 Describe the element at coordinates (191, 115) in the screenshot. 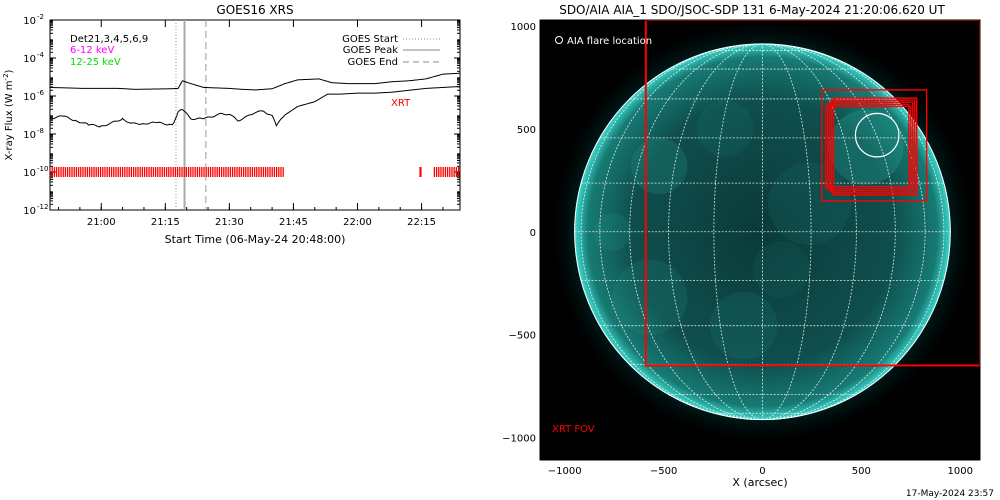

I see `goes-event-lines` at that location.